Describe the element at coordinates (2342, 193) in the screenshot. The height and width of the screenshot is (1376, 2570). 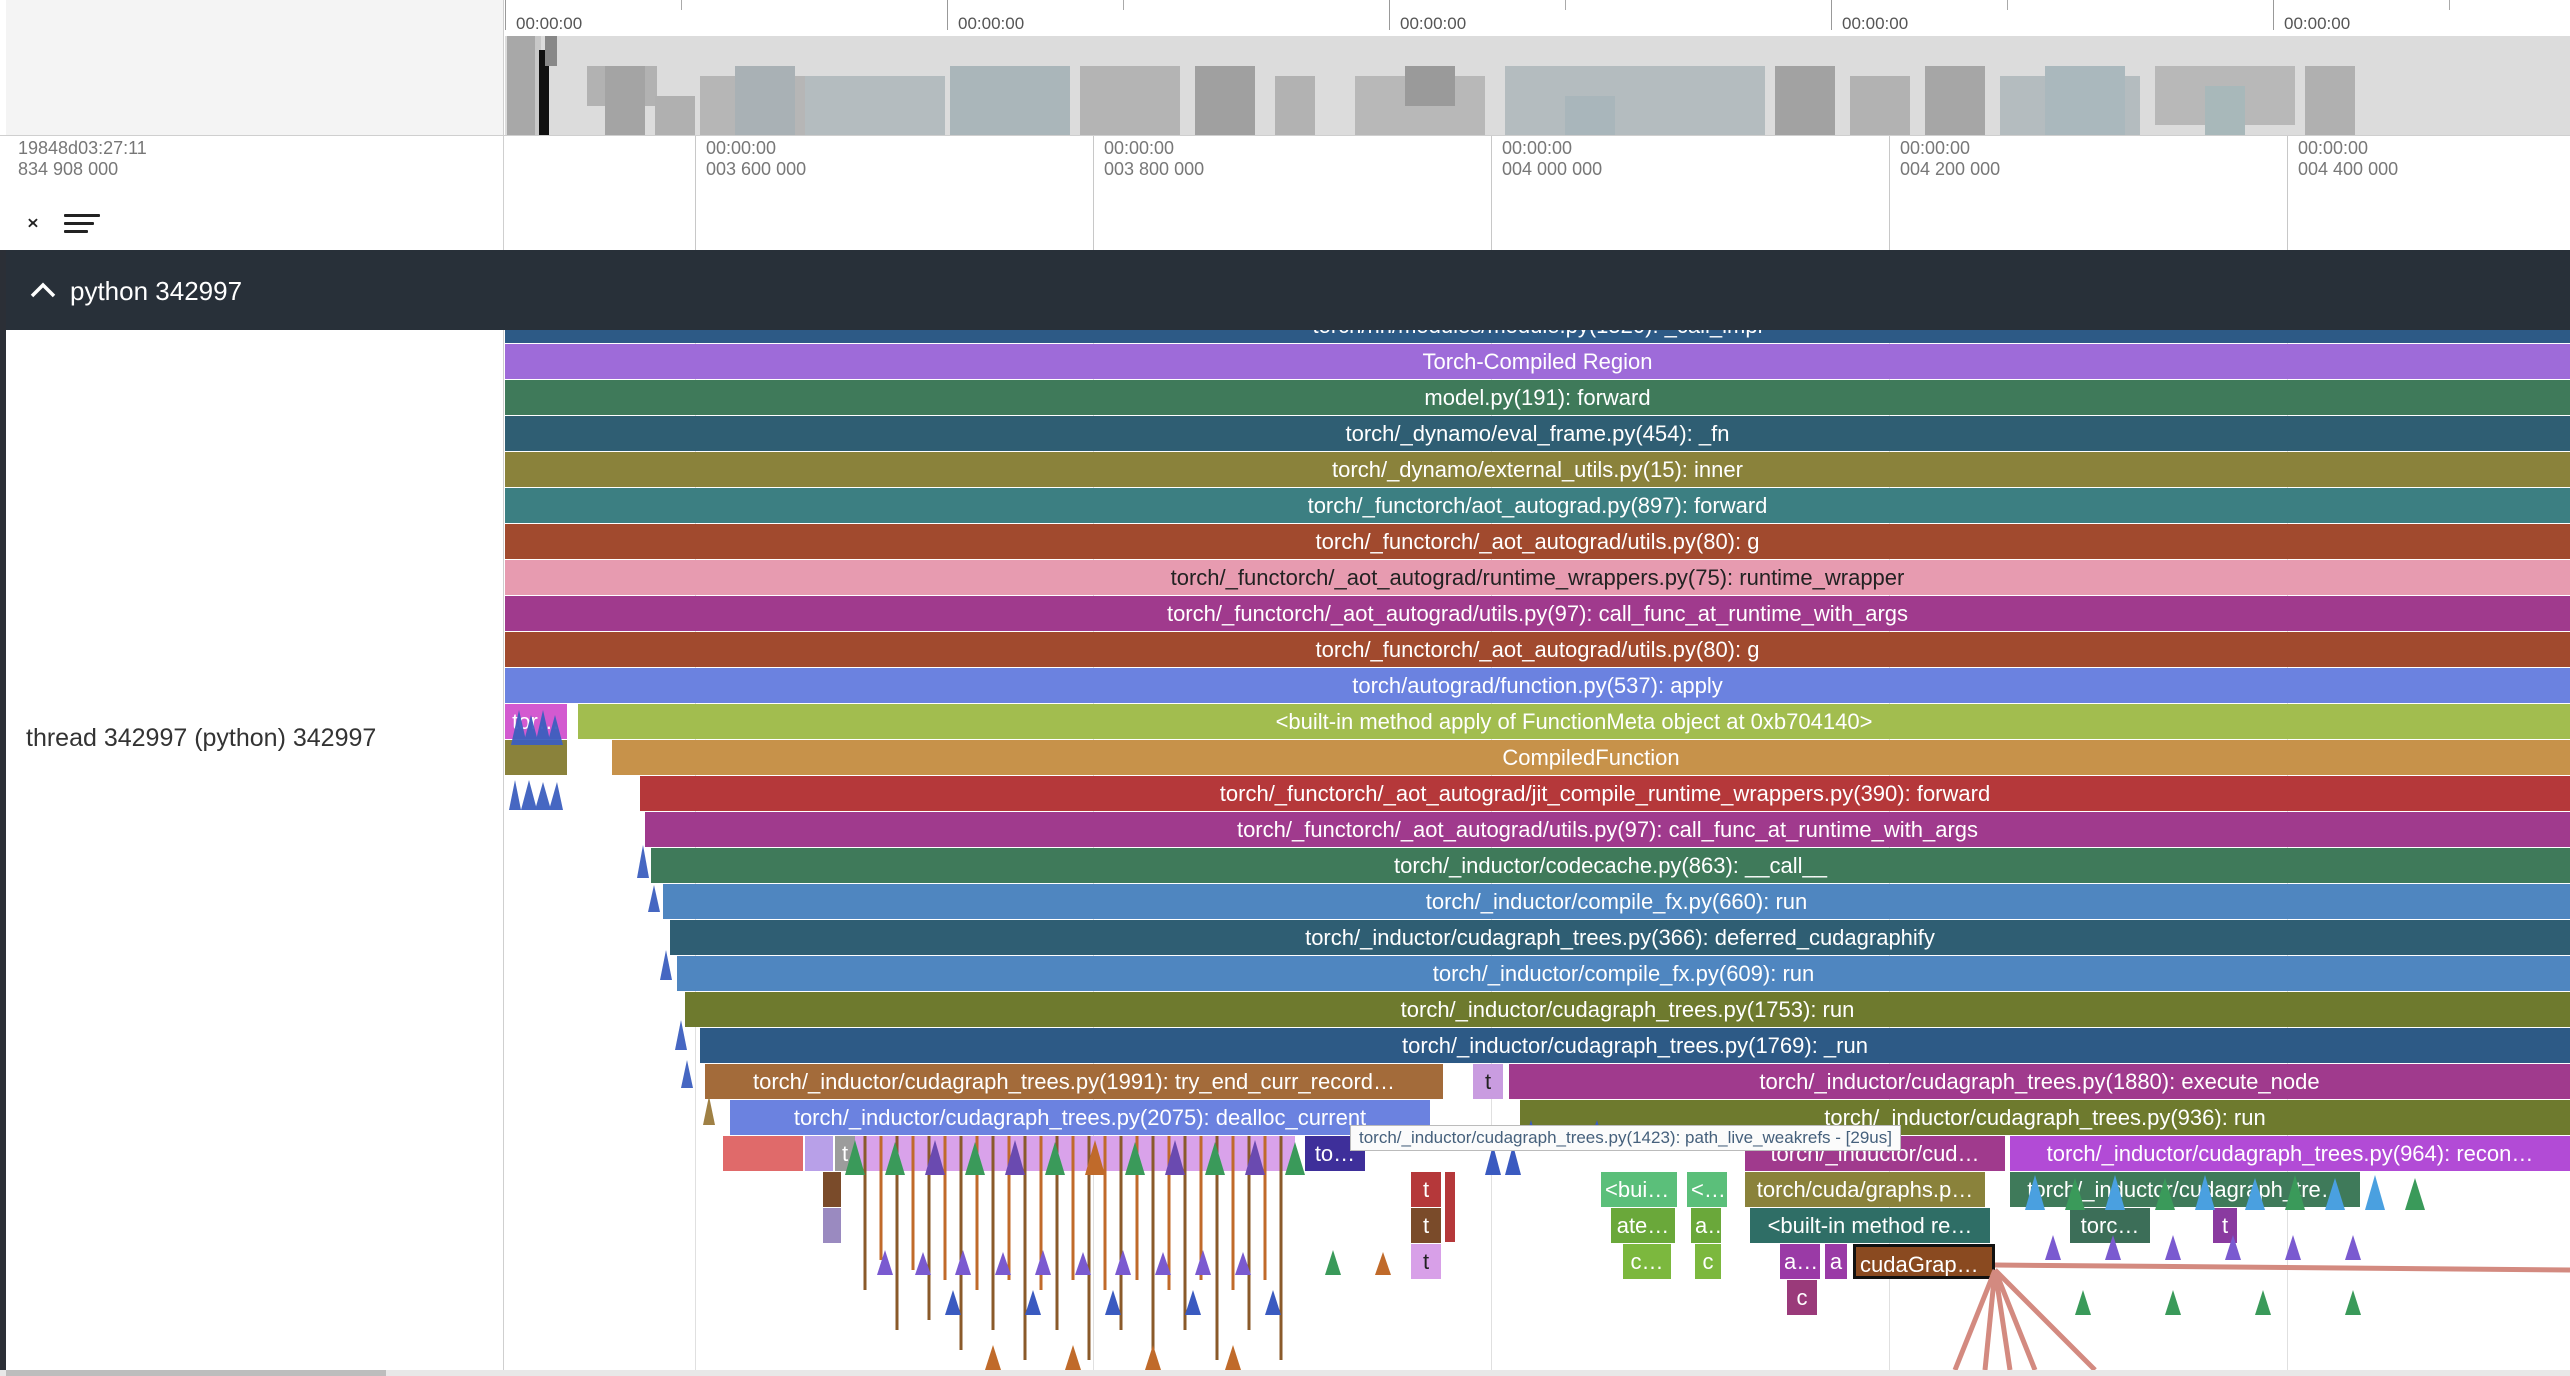
I see `time-axis-tick: 00:00:00 004 400 000` at that location.